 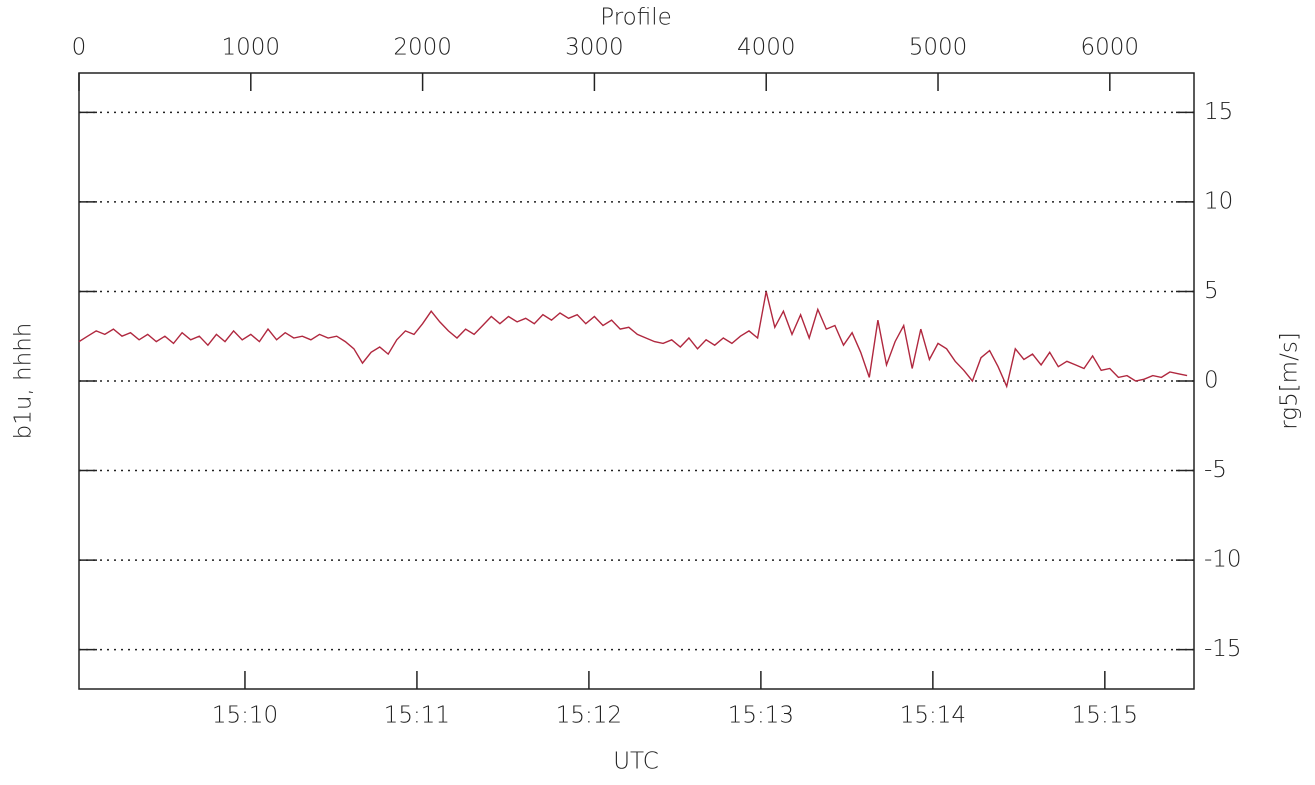 What do you see at coordinates (1218, 112) in the screenshot?
I see `y2-tick-label: 15` at bounding box center [1218, 112].